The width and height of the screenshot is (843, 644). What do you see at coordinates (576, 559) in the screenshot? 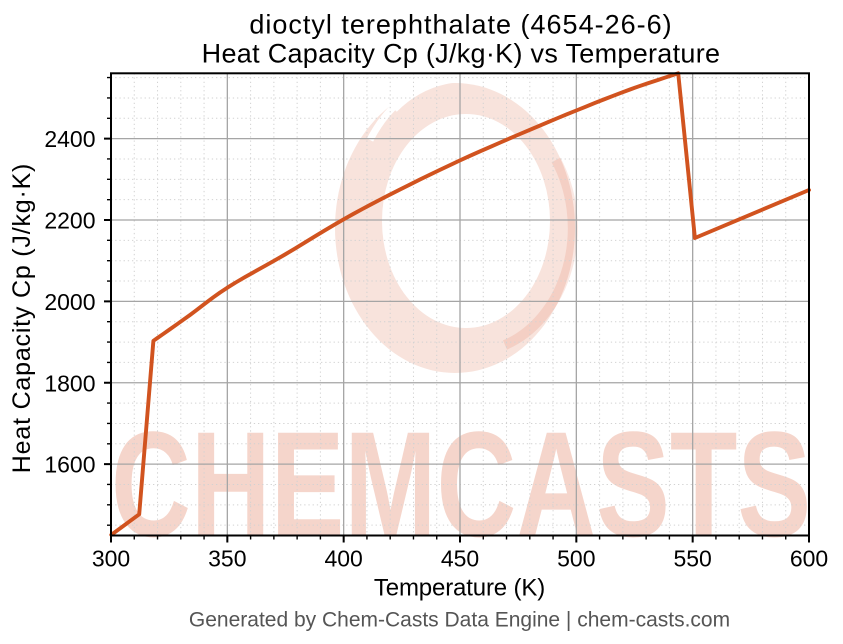
I see `svg-text: 500` at bounding box center [576, 559].